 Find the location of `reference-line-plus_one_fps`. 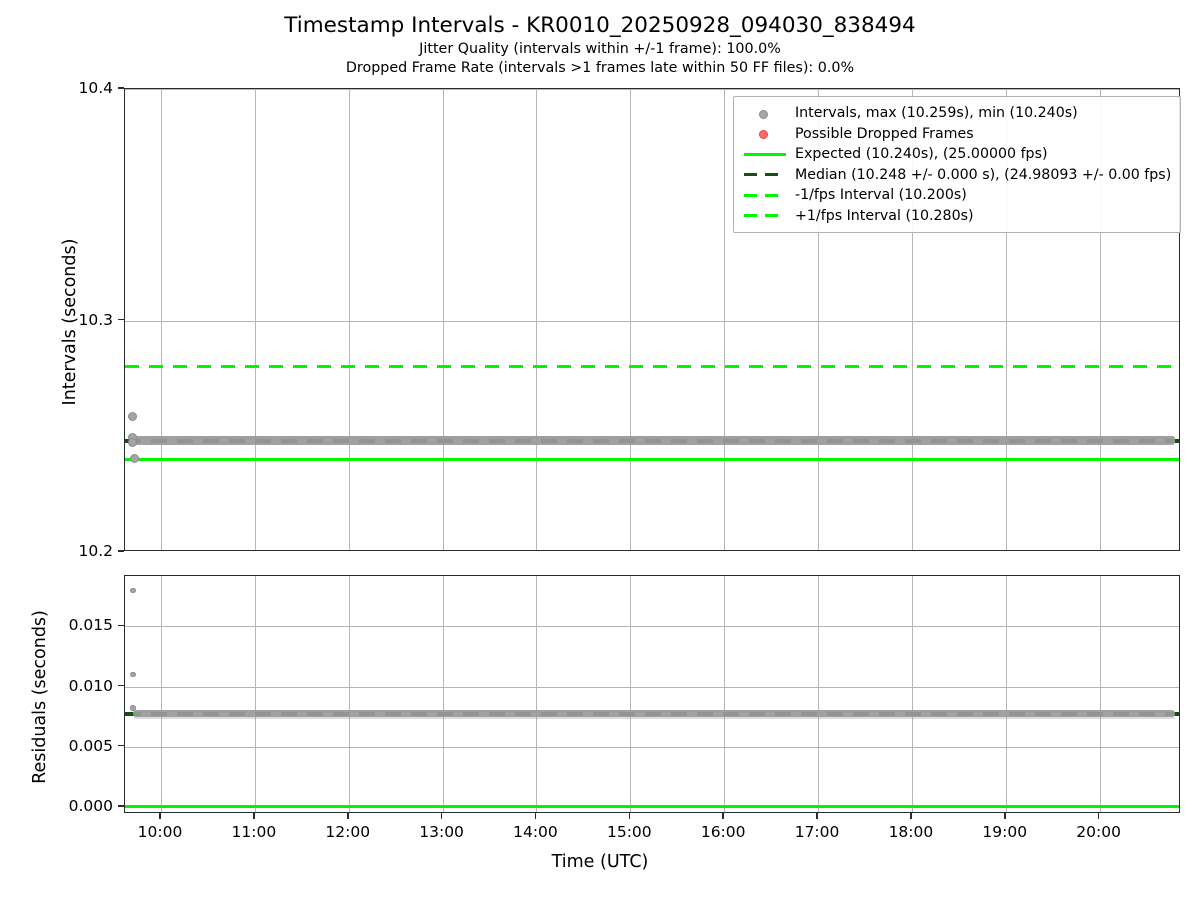

reference-line-plus_one_fps is located at coordinates (652, 367).